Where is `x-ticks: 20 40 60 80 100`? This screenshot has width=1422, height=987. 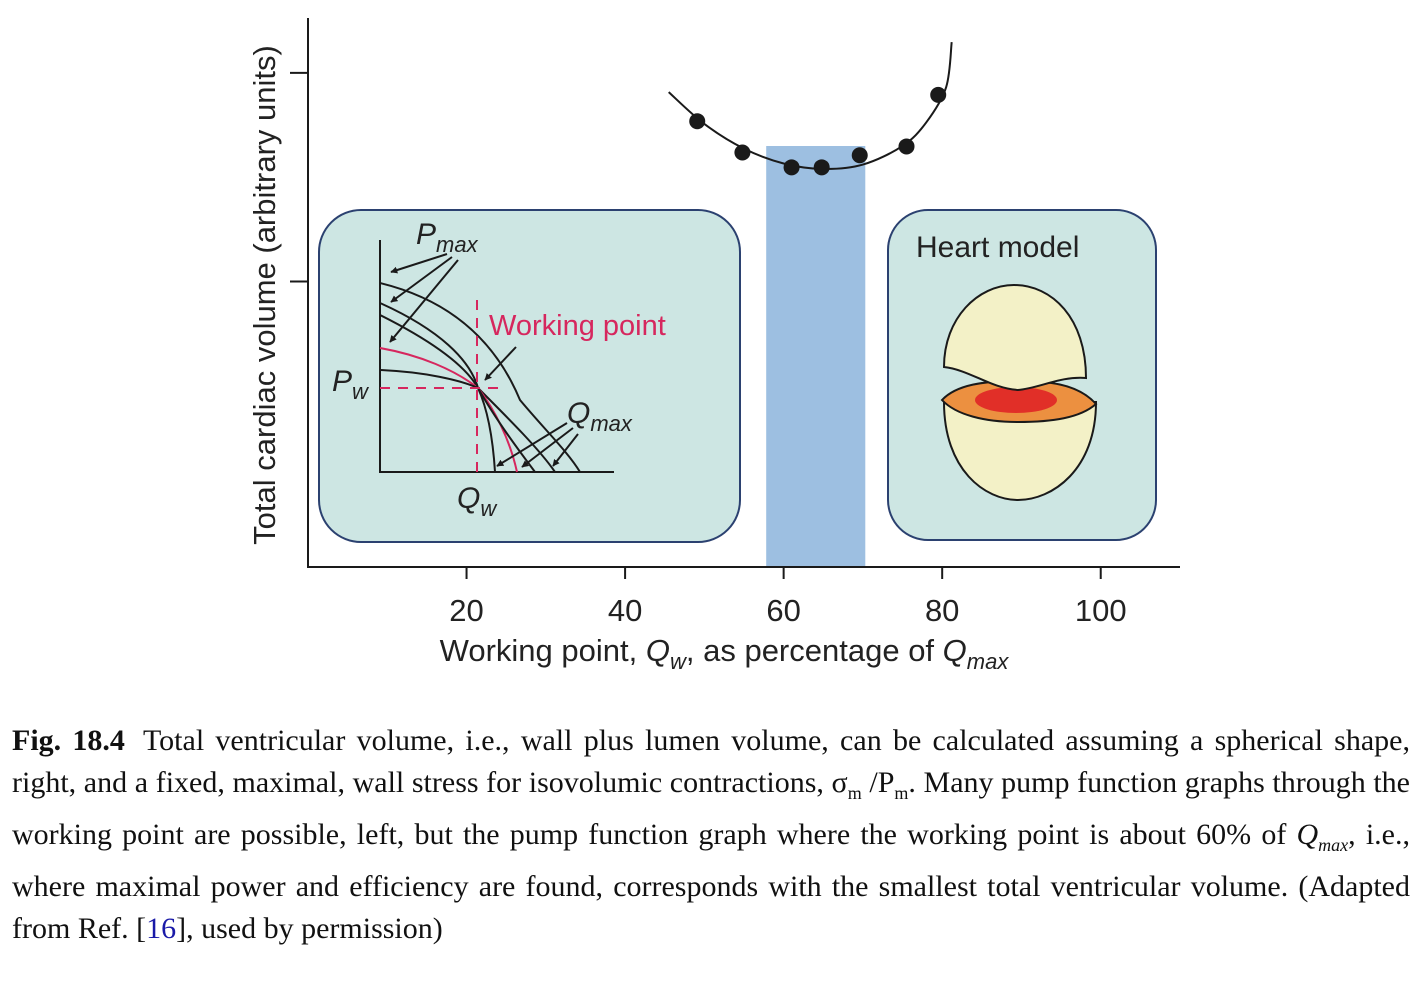
x-ticks: 20 40 60 80 100 is located at coordinates (788, 597).